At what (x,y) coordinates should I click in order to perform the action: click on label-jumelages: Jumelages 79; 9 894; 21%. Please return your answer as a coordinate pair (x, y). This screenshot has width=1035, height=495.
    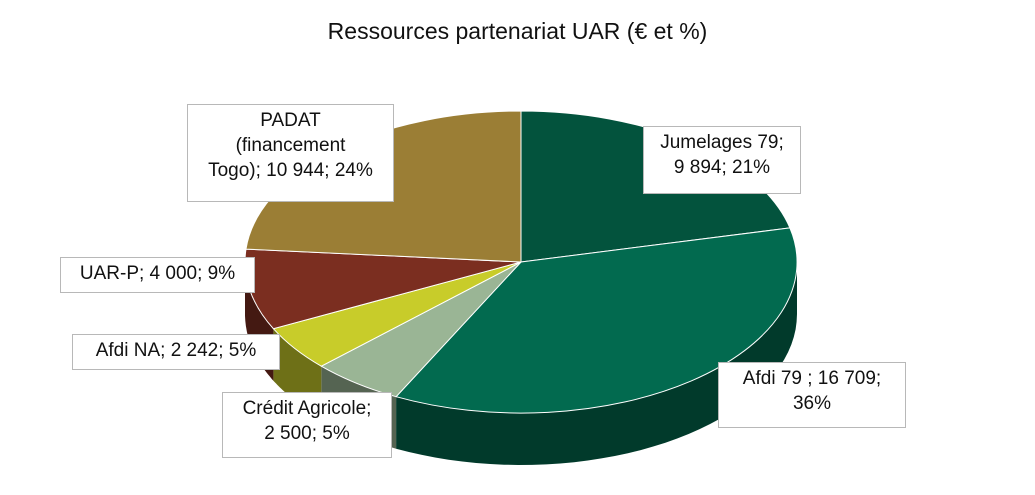
    Looking at the image, I should click on (722, 160).